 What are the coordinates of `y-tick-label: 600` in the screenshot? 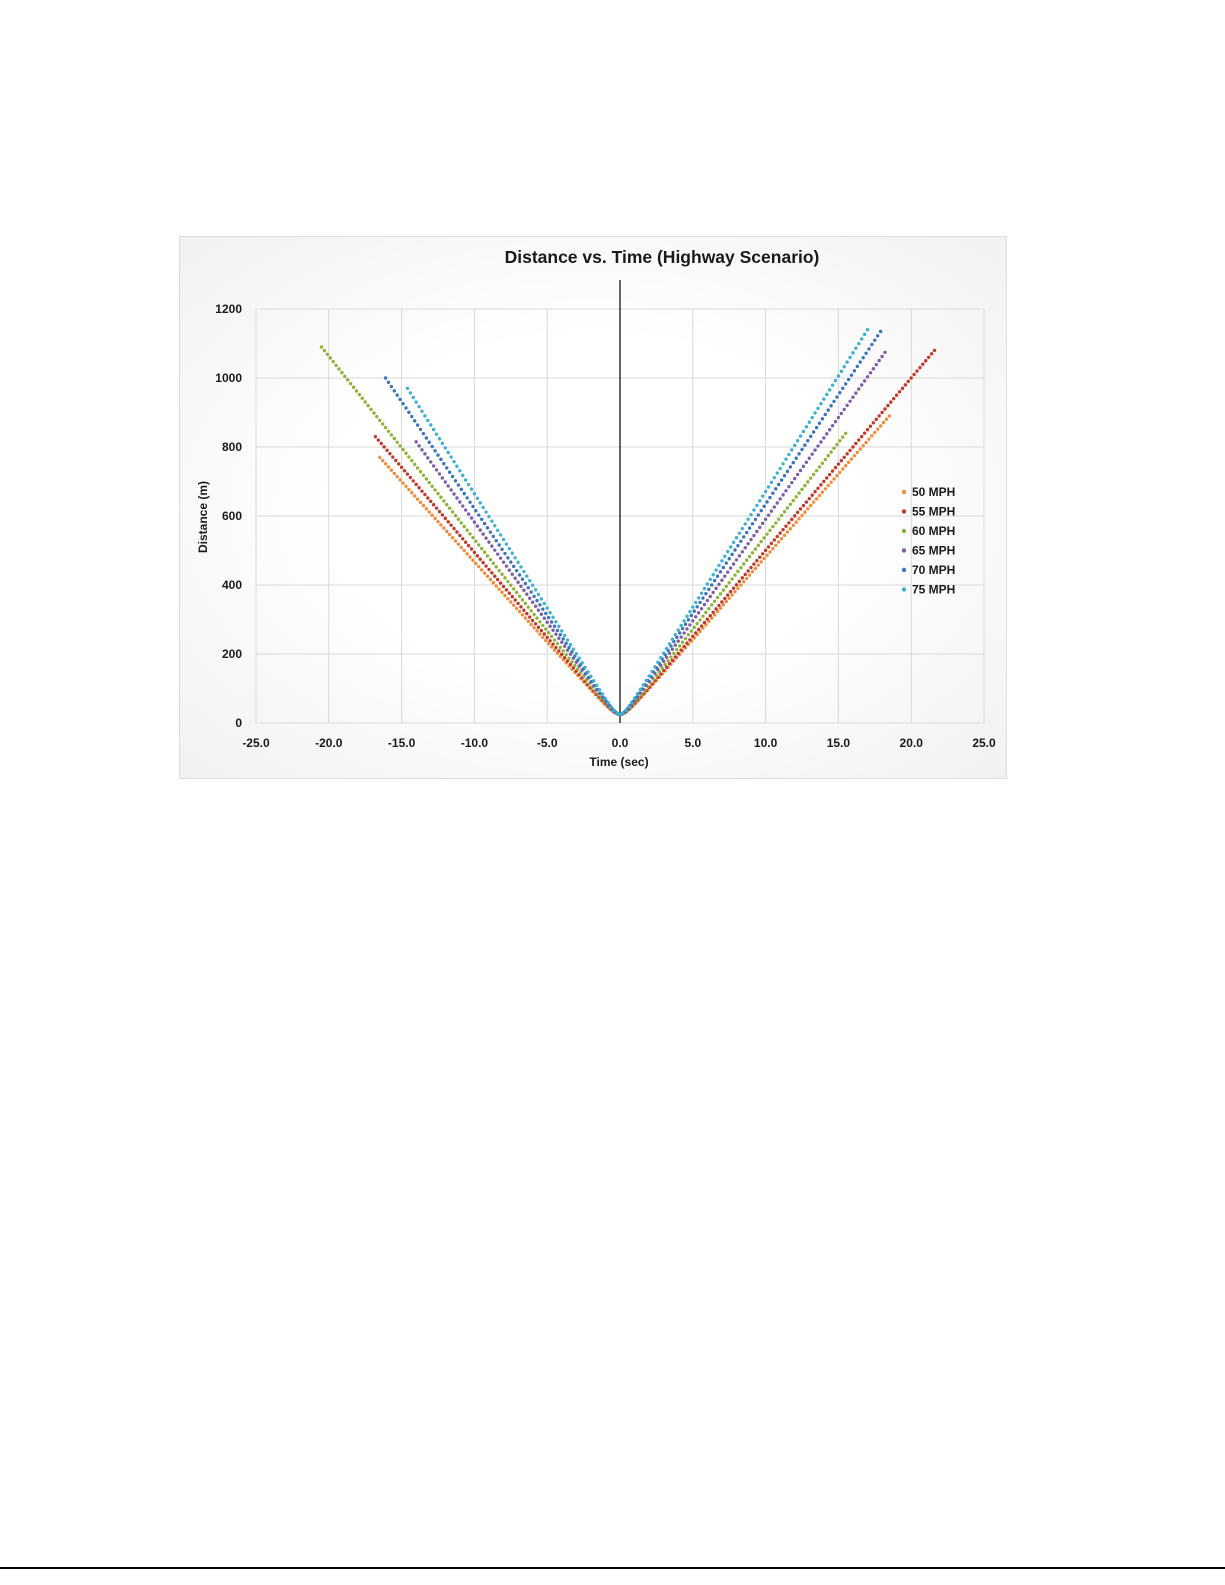 It's located at (232, 516).